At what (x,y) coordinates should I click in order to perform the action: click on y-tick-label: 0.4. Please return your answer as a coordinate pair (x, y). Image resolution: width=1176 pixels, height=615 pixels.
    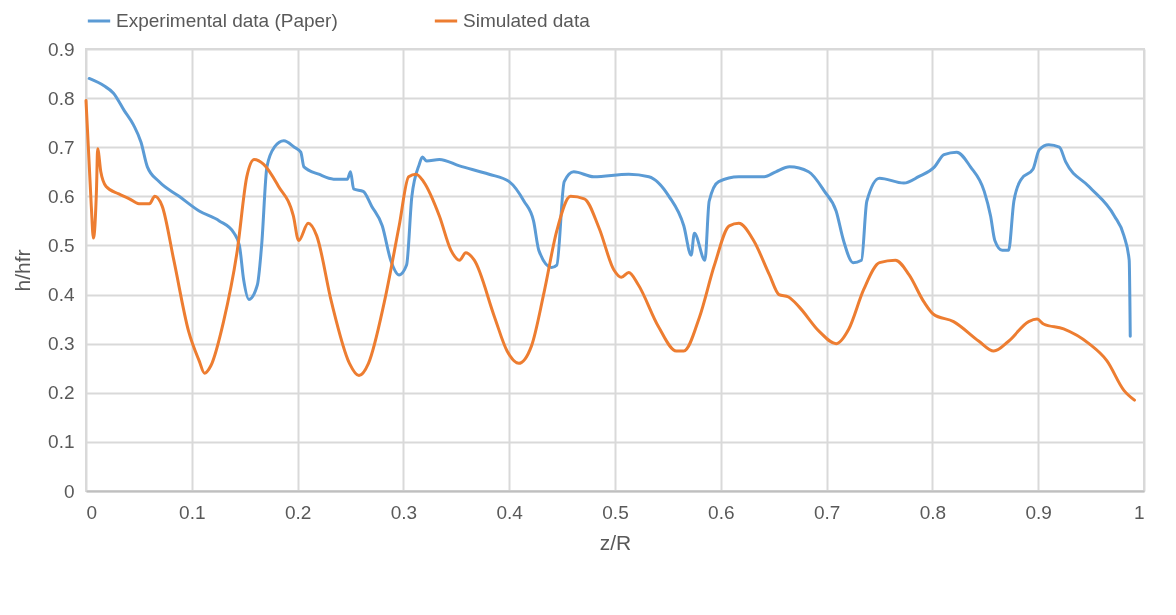
    Looking at the image, I should click on (61, 295).